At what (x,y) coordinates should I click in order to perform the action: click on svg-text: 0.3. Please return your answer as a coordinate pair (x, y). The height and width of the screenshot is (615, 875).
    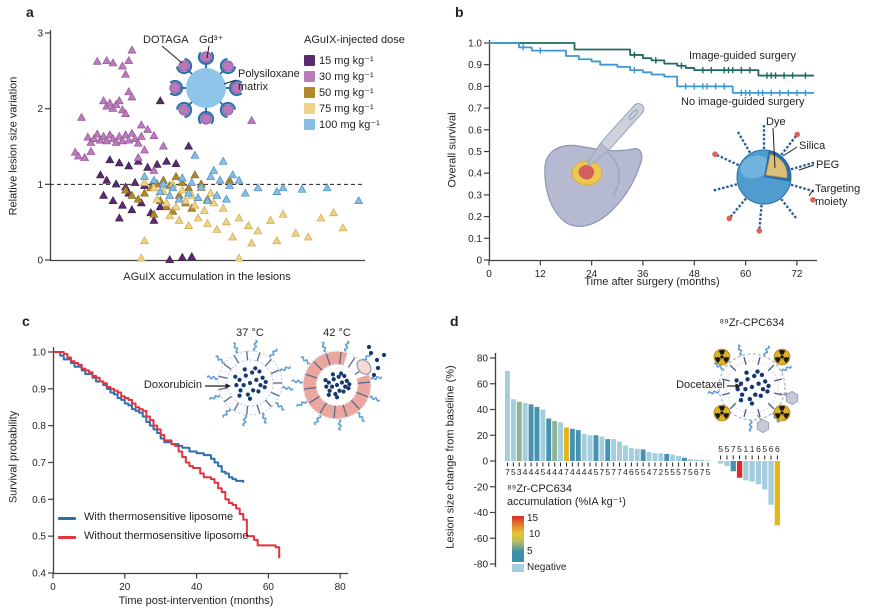
    Looking at the image, I should click on (475, 195).